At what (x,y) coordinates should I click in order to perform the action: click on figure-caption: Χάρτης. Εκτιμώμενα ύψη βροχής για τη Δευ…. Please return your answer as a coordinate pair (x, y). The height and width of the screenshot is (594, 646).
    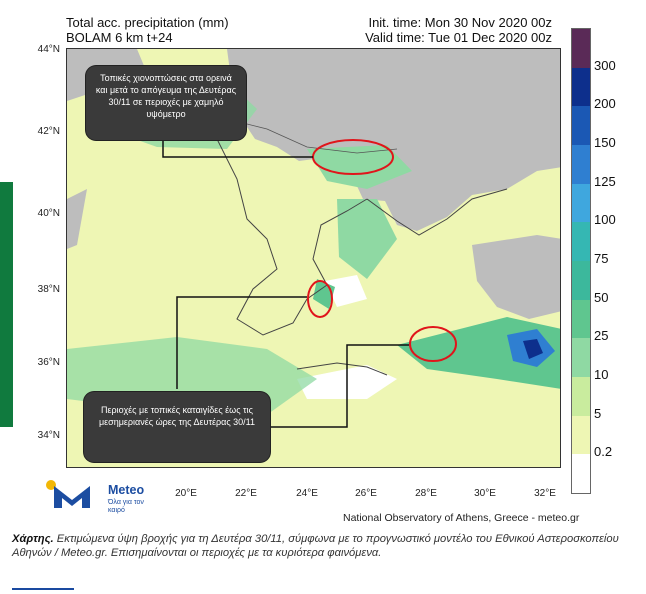
    Looking at the image, I should click on (323, 546).